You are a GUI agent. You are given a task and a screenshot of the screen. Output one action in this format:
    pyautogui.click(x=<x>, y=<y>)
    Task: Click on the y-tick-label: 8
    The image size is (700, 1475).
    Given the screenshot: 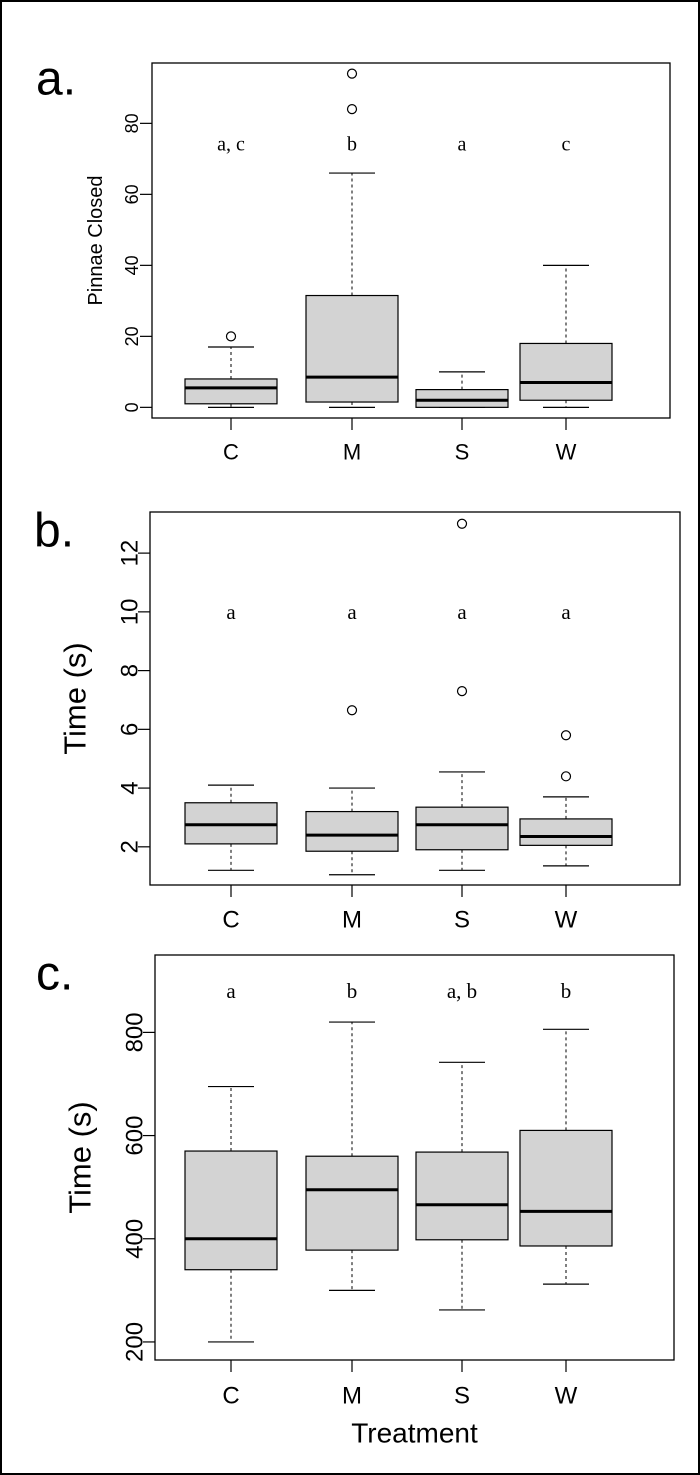 What is the action you would take?
    pyautogui.click(x=130, y=670)
    